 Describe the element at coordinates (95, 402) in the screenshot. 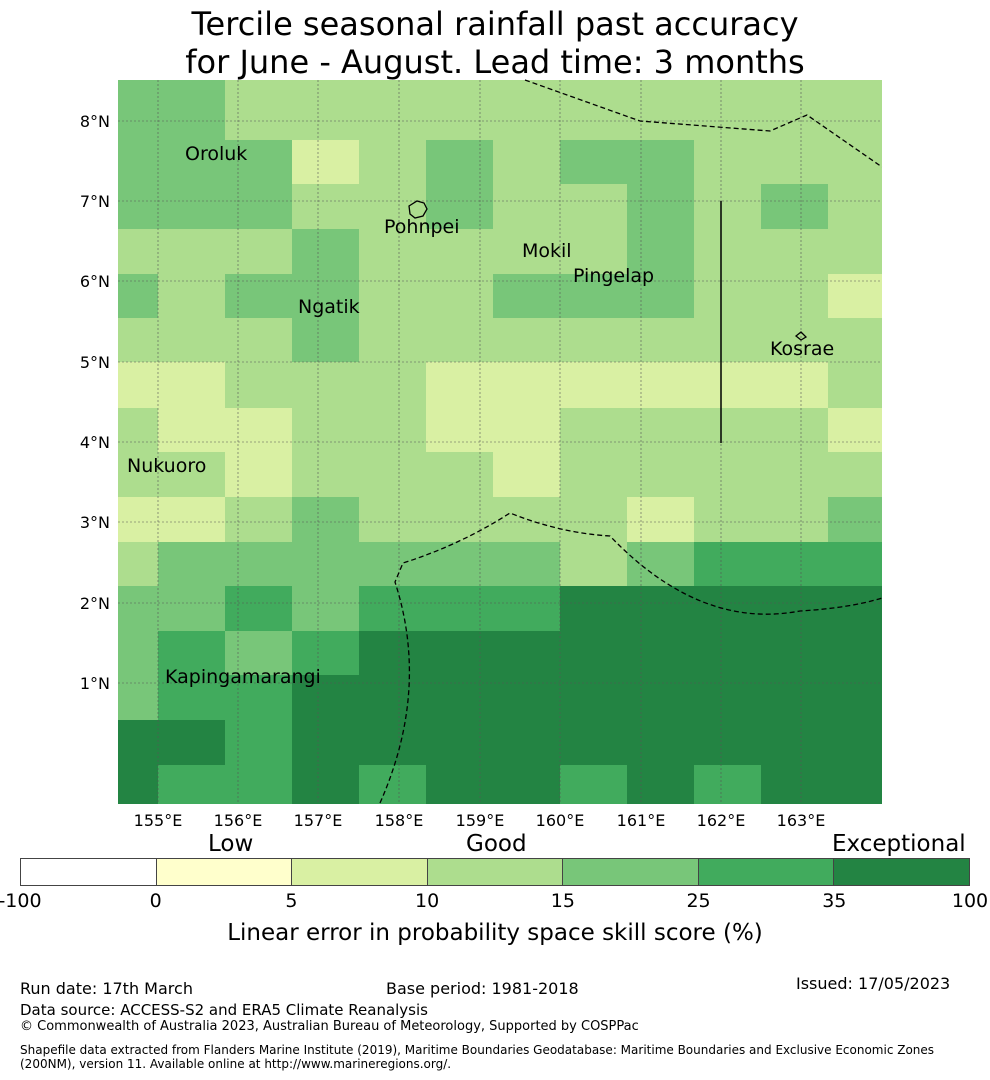

I see `latitude-tick-labels: 8°N 7°N 6°N 5°N 4°N 3°N 2°N 1°N` at that location.